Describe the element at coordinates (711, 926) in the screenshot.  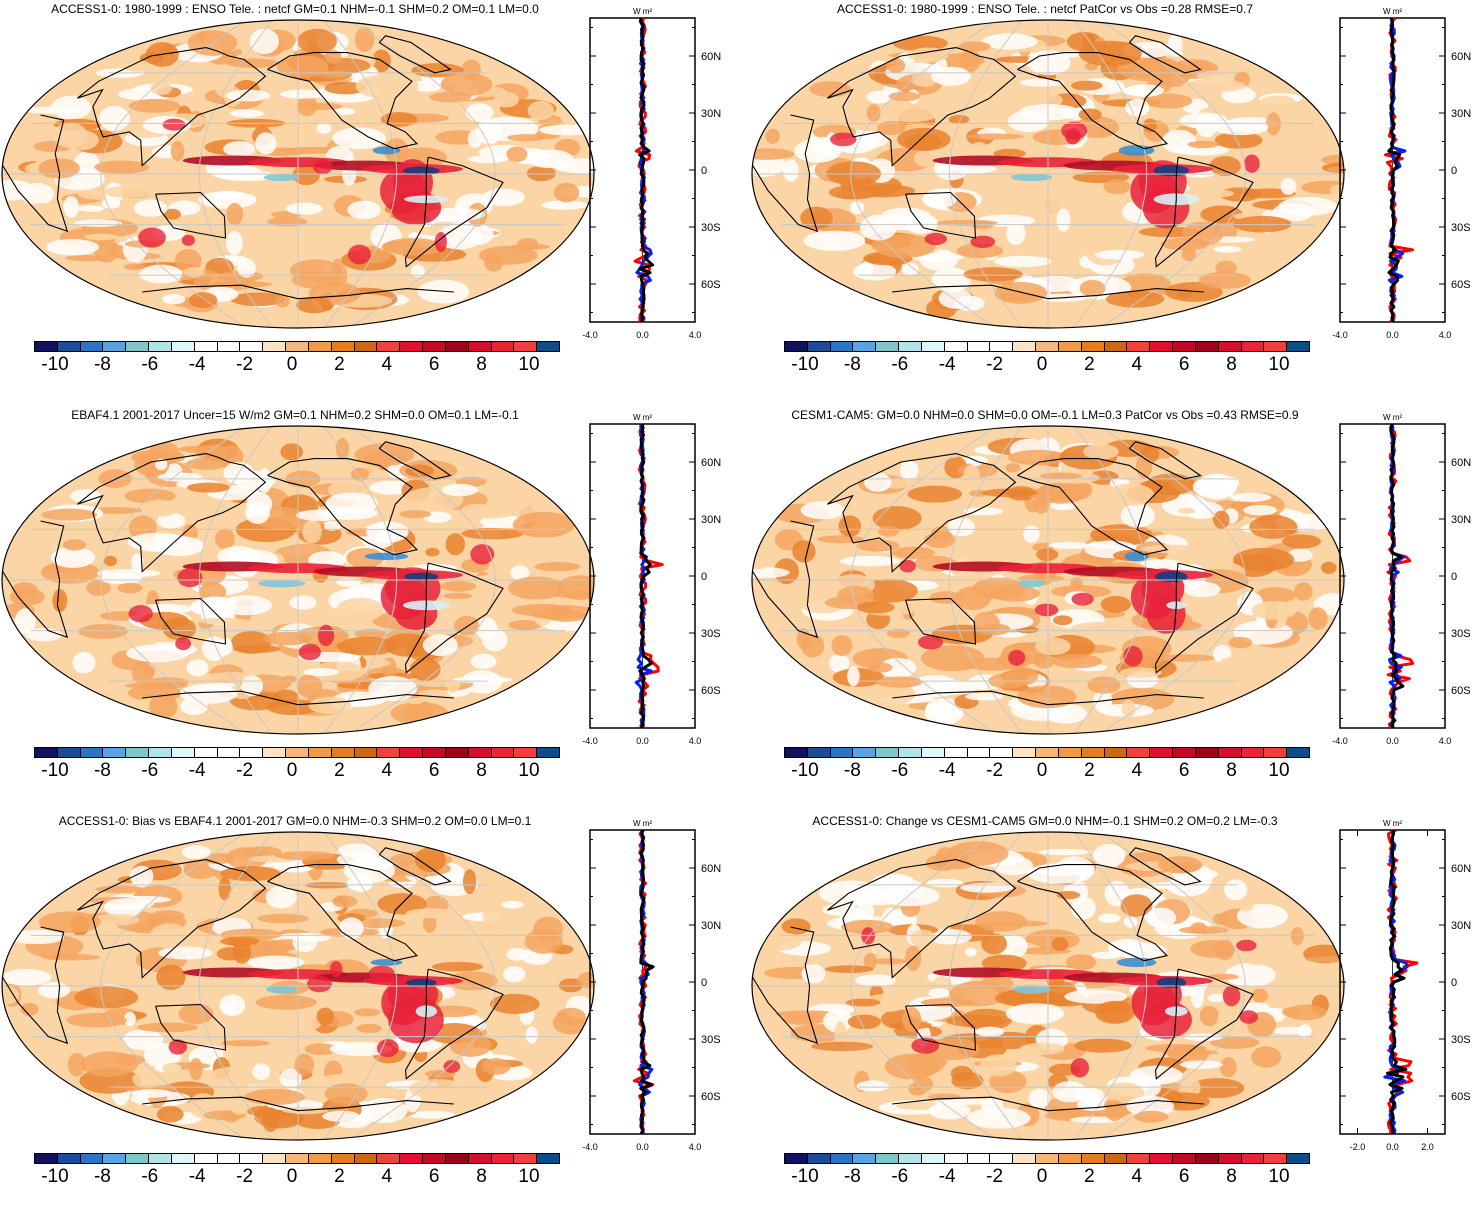
I see `profile-lat-tick: 30N` at that location.